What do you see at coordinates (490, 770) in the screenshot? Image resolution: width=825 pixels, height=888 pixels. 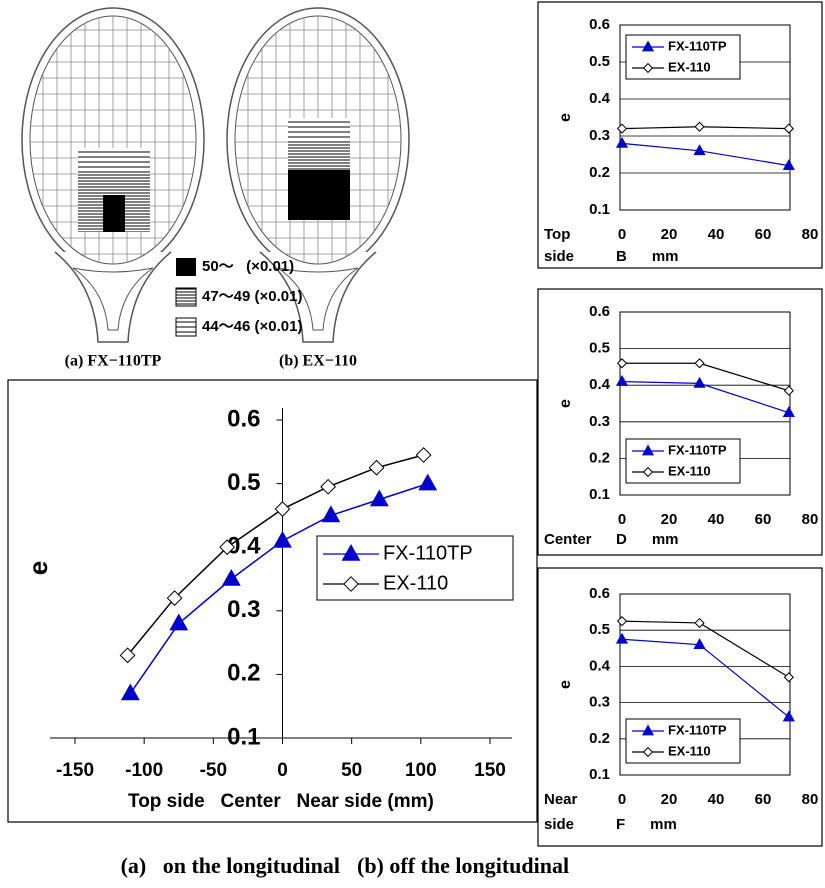 I see `x-tick-label: 150` at bounding box center [490, 770].